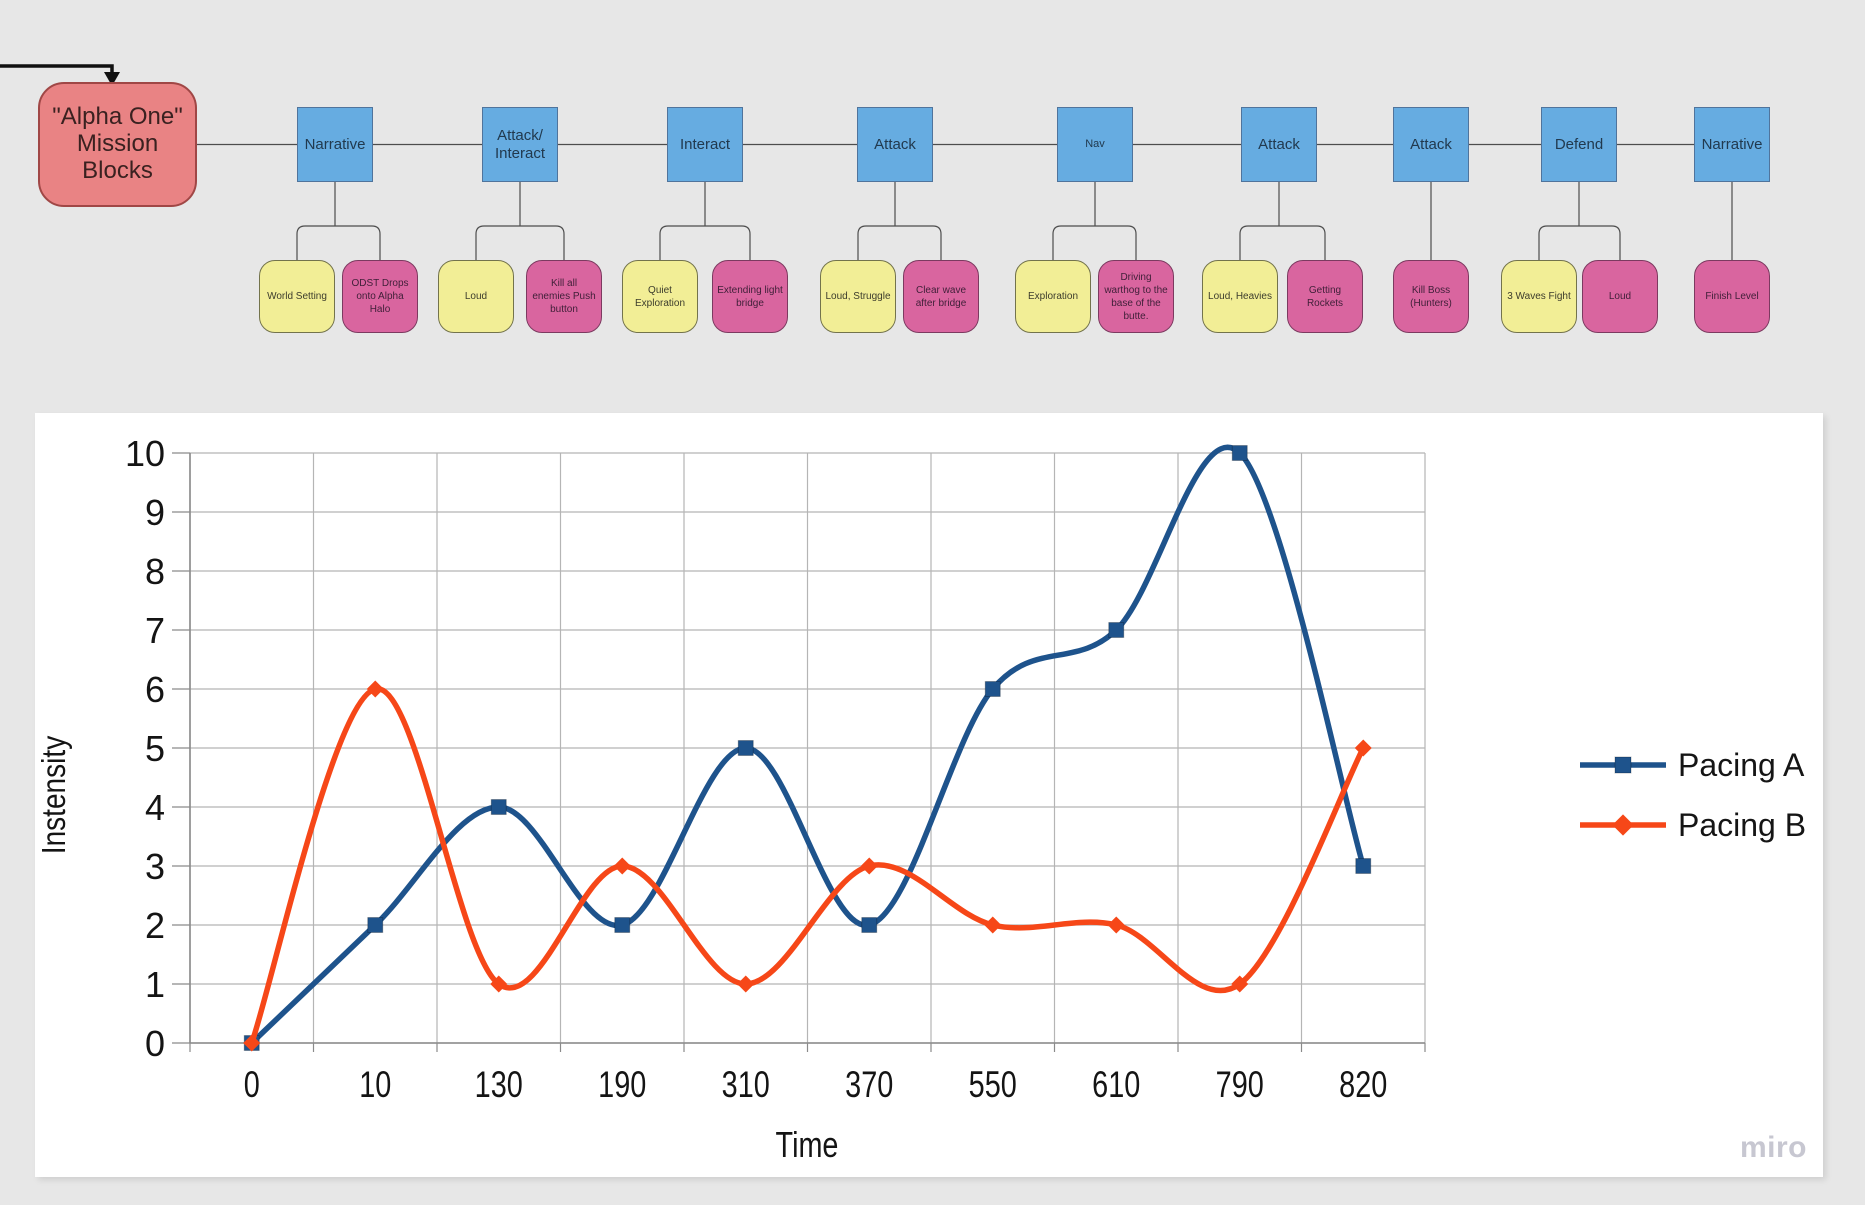 Image resolution: width=1865 pixels, height=1205 pixels. Describe the element at coordinates (54, 794) in the screenshot. I see `y-axis-title: Instensity` at that location.